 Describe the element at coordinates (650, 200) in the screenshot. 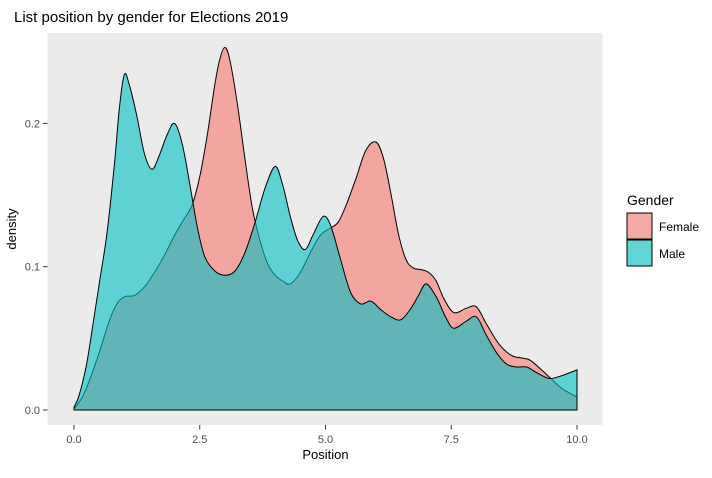

I see `legend-title: Gender` at that location.